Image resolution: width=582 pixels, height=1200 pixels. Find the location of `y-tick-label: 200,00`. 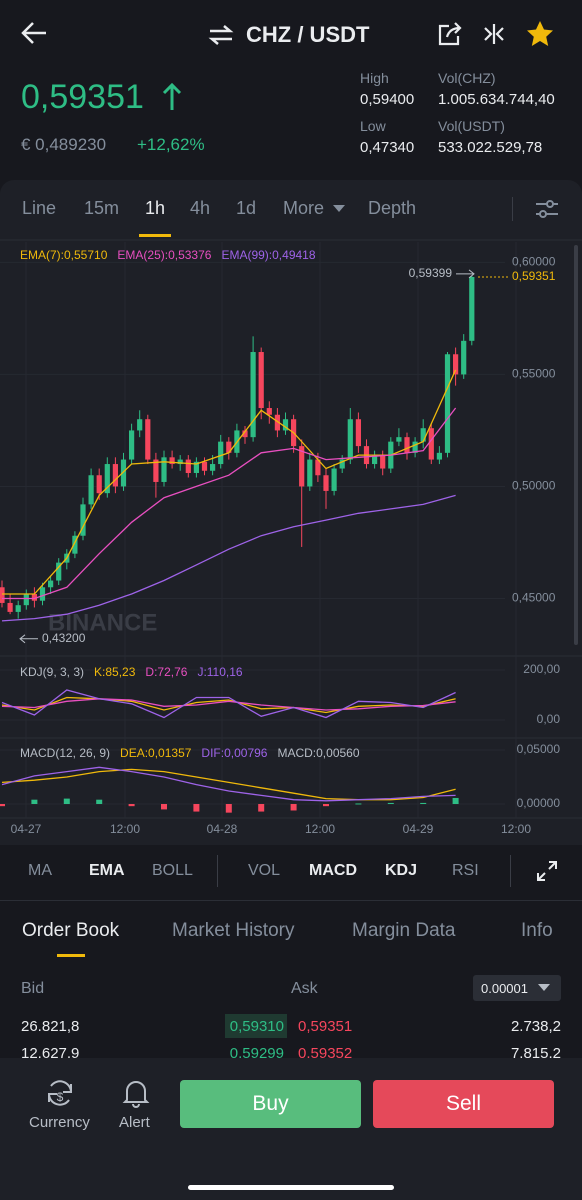

y-tick-label: 200,00 is located at coordinates (541, 669).